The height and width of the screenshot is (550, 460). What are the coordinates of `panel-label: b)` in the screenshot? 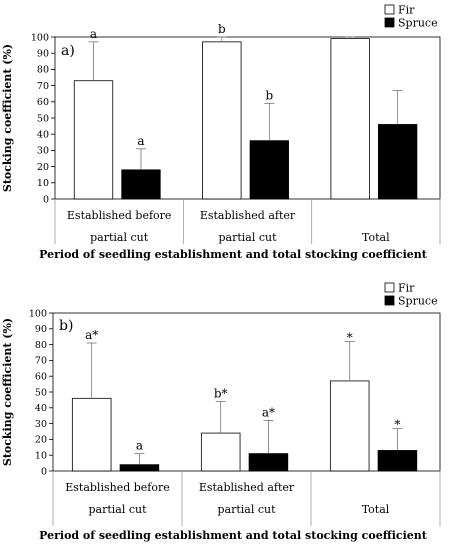 It's located at (66, 326).